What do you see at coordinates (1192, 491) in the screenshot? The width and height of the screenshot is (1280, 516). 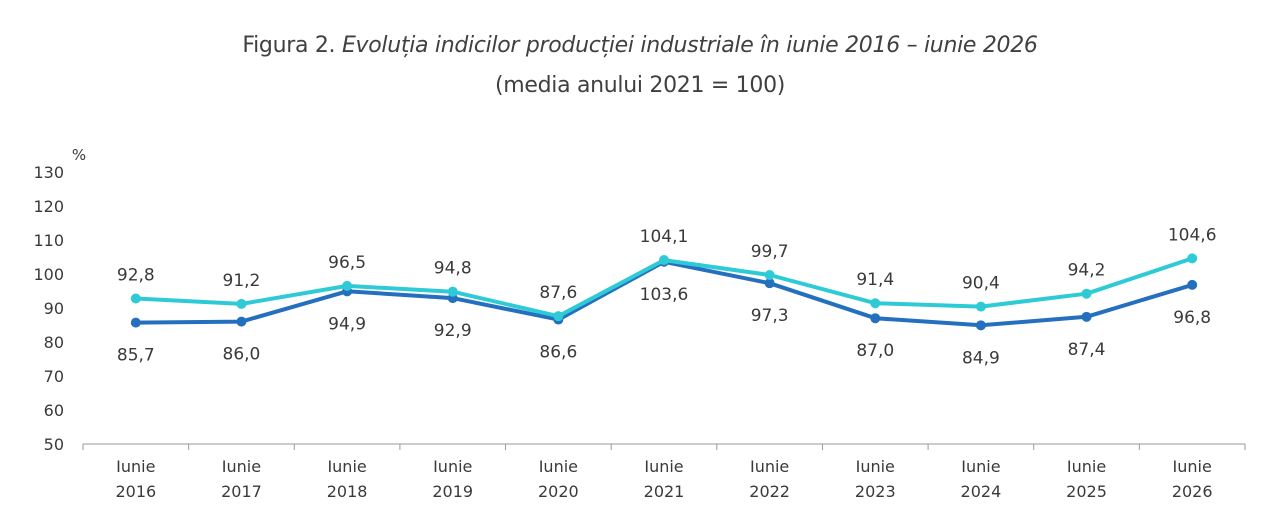 I see `x-tick-label-year: 2026` at bounding box center [1192, 491].